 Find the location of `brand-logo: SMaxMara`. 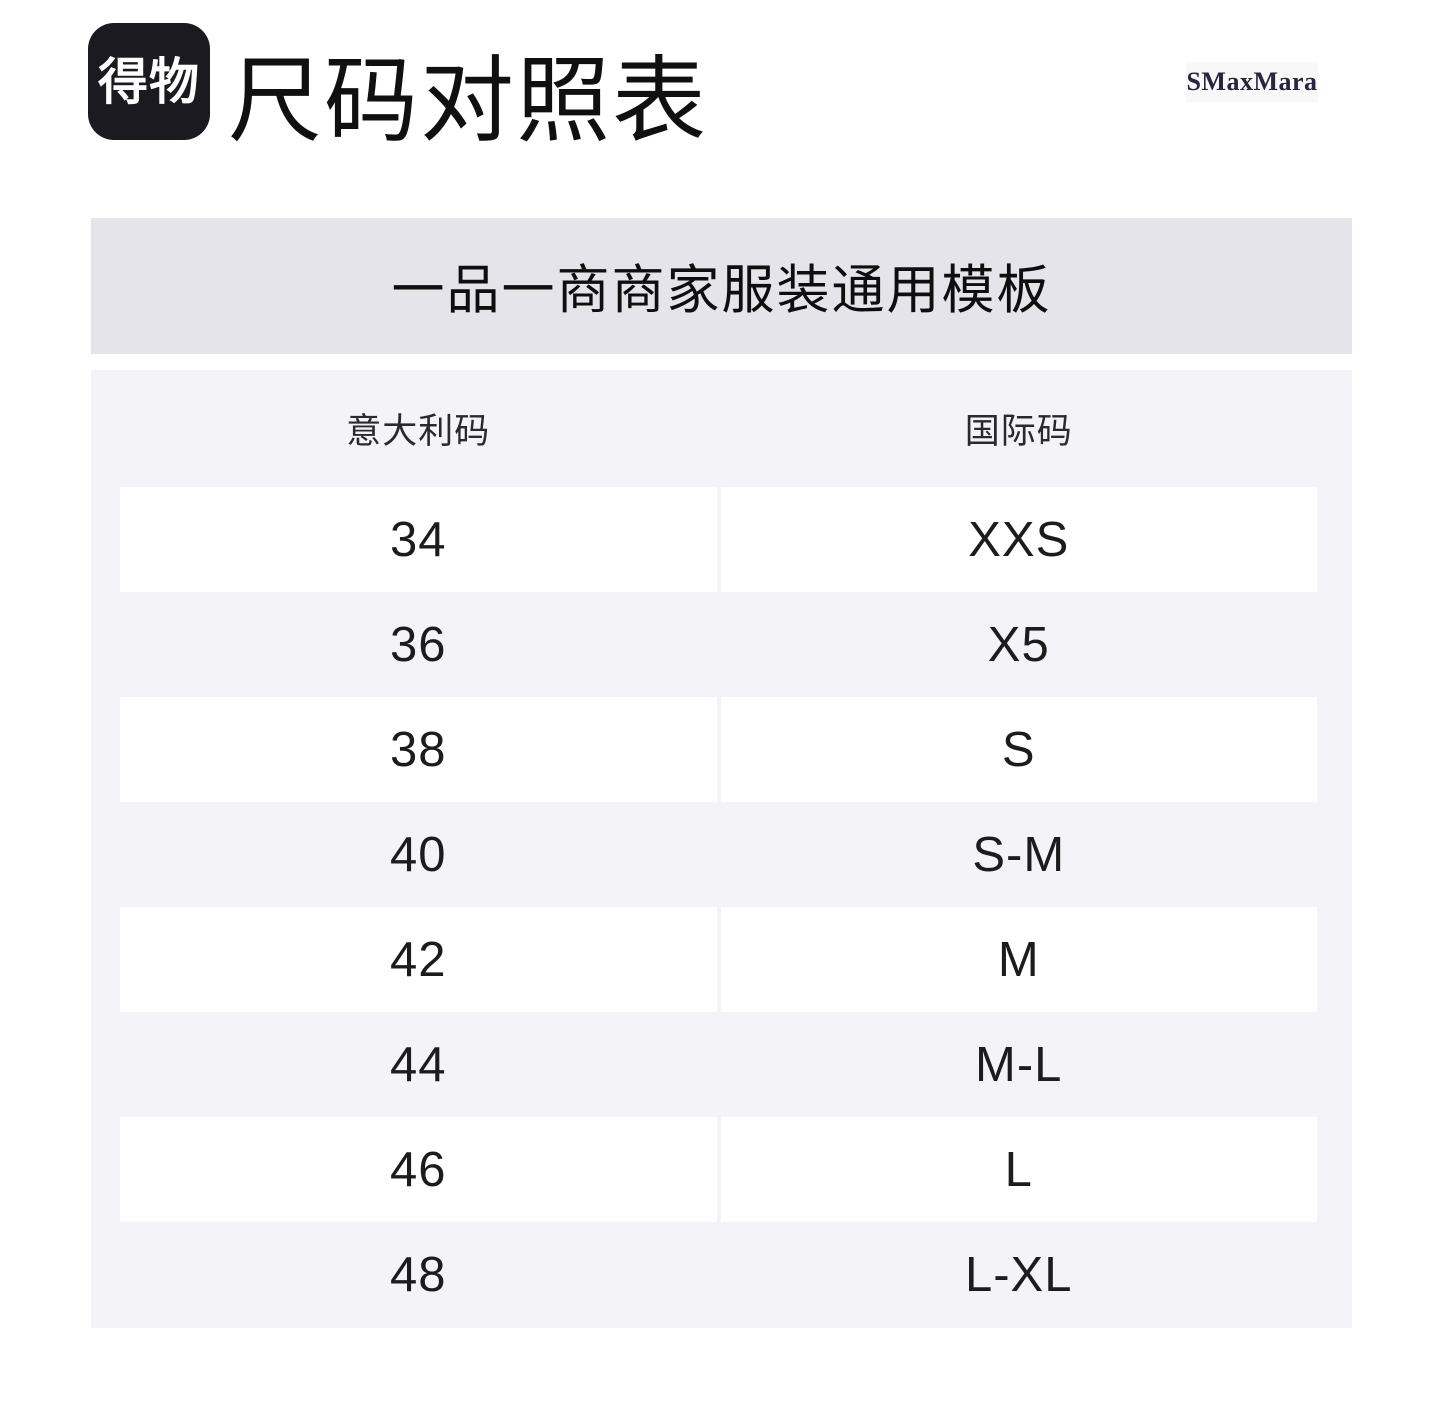

brand-logo: SMaxMara is located at coordinates (1252, 82).